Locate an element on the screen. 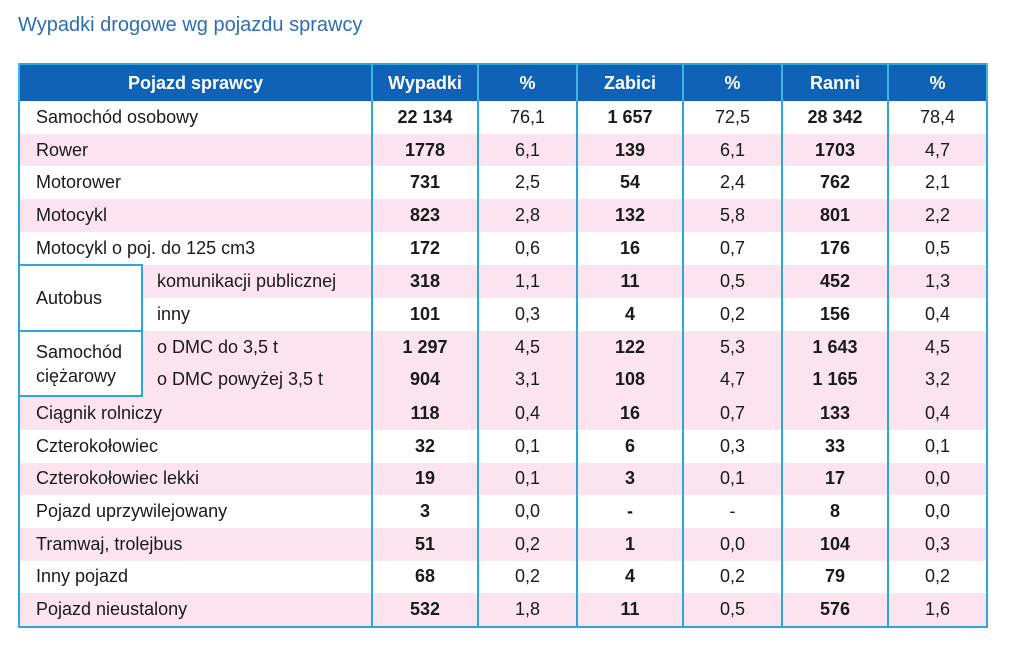  killed-cell: 54 is located at coordinates (630, 183).